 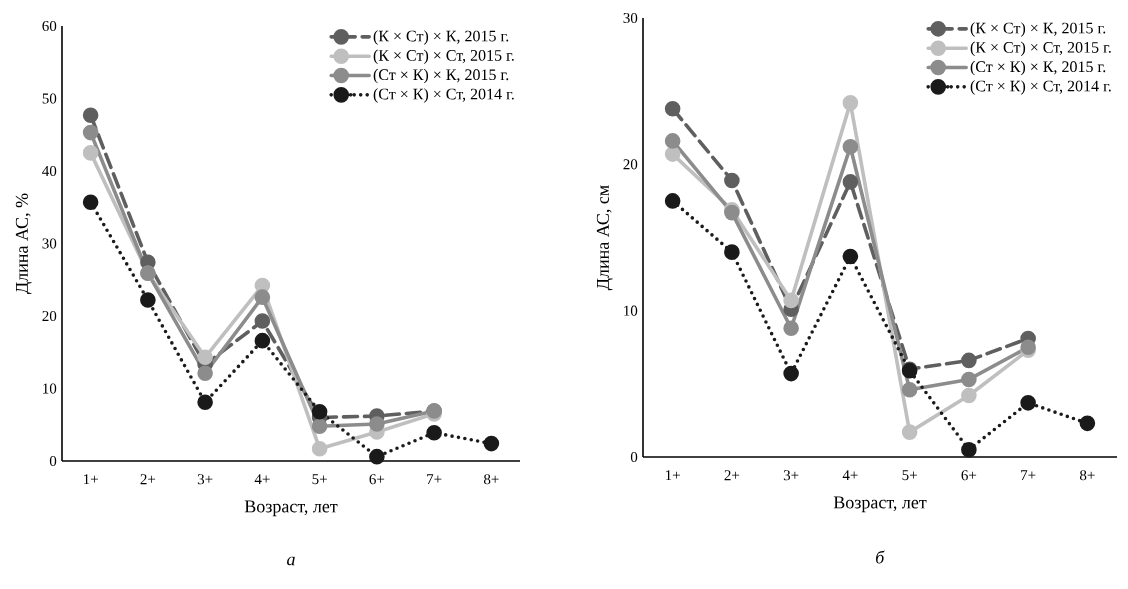 I want to click on y-tick-label: 40, so click(x=49, y=171).